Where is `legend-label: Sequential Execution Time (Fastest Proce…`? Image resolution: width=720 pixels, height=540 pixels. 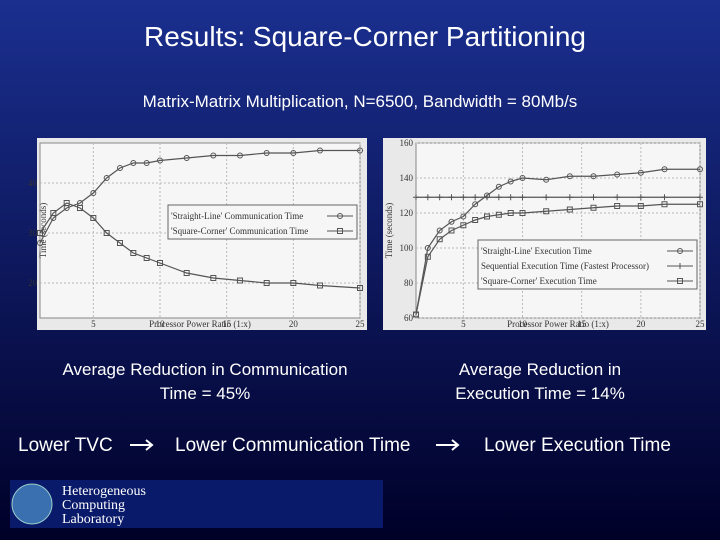
legend-label: Sequential Execution Time (Fastest Proce… is located at coordinates (565, 266).